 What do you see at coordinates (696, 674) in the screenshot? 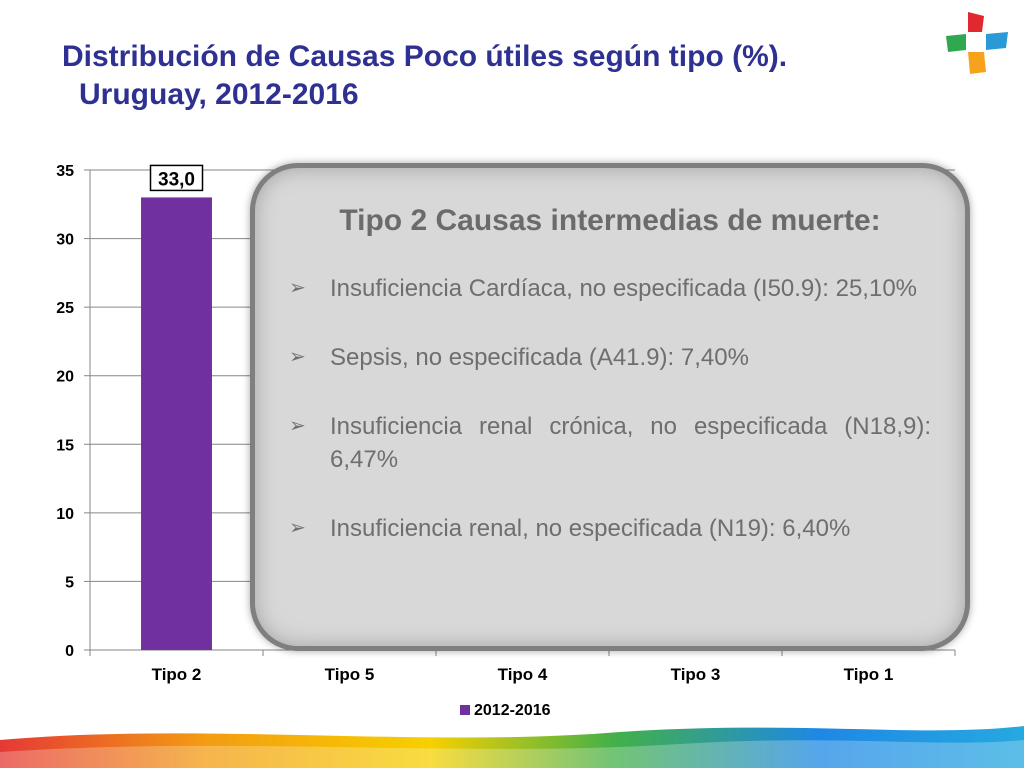
I see `x-tick-label: Tipo 3` at bounding box center [696, 674].